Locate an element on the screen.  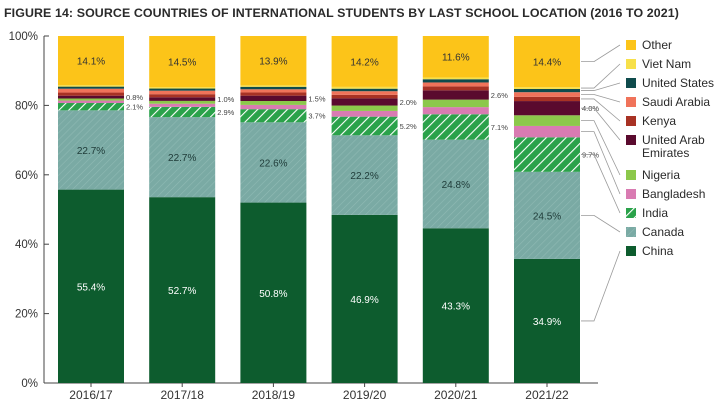
y-tick-label: 40% is located at coordinates (26, 245).